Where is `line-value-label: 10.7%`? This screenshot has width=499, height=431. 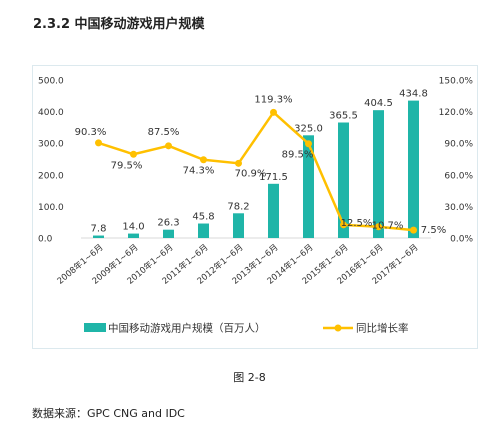 line-value-label: 10.7% is located at coordinates (388, 226).